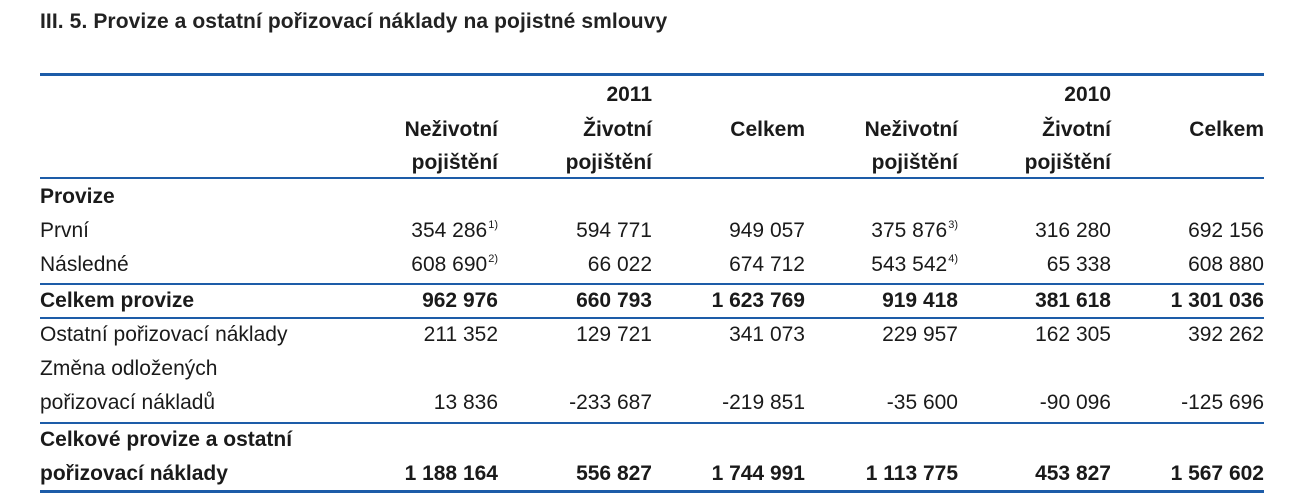 Image resolution: width=1307 pixels, height=494 pixels. Describe the element at coordinates (134, 473) in the screenshot. I see `row-label-celkove-line2: pořizovací náklady` at that location.